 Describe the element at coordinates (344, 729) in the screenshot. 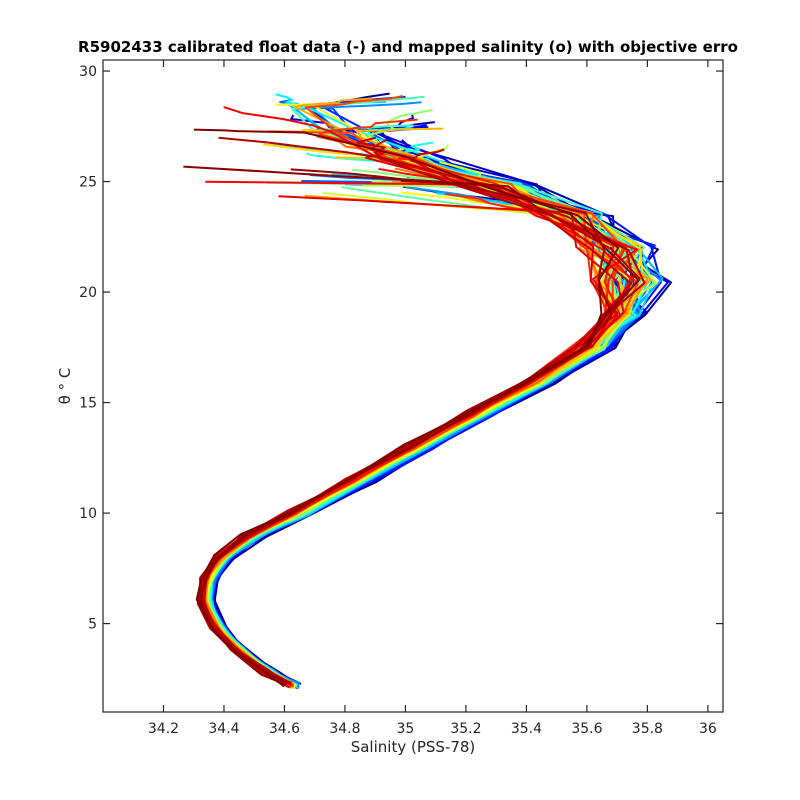

I see `x-tick-label: 34.8` at that location.